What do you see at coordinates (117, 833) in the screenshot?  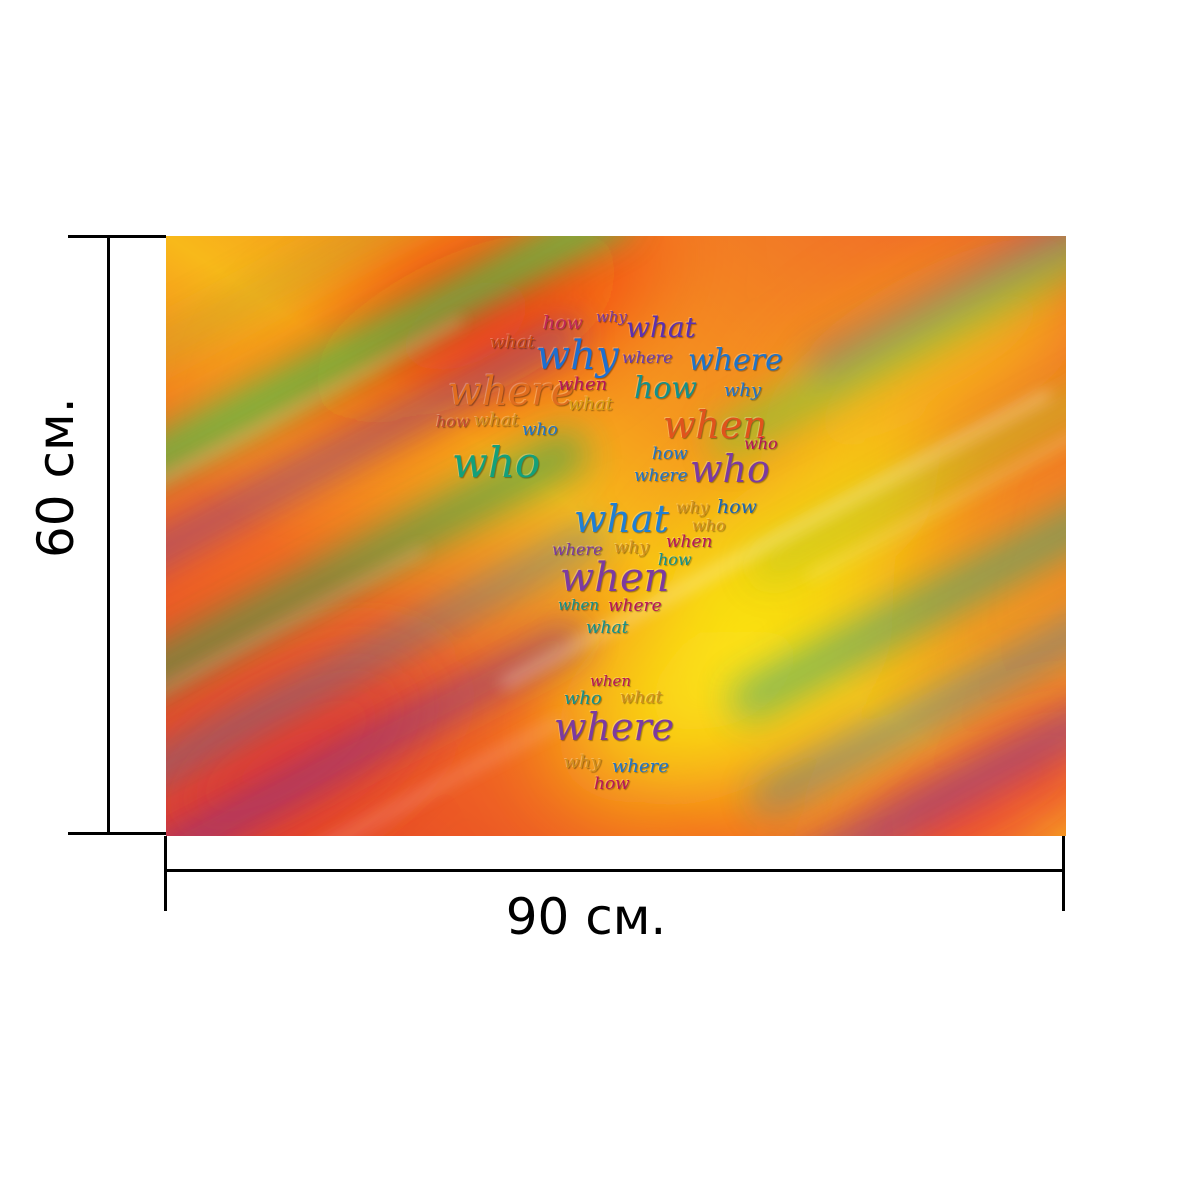 I see `height-bottom-tick` at bounding box center [117, 833].